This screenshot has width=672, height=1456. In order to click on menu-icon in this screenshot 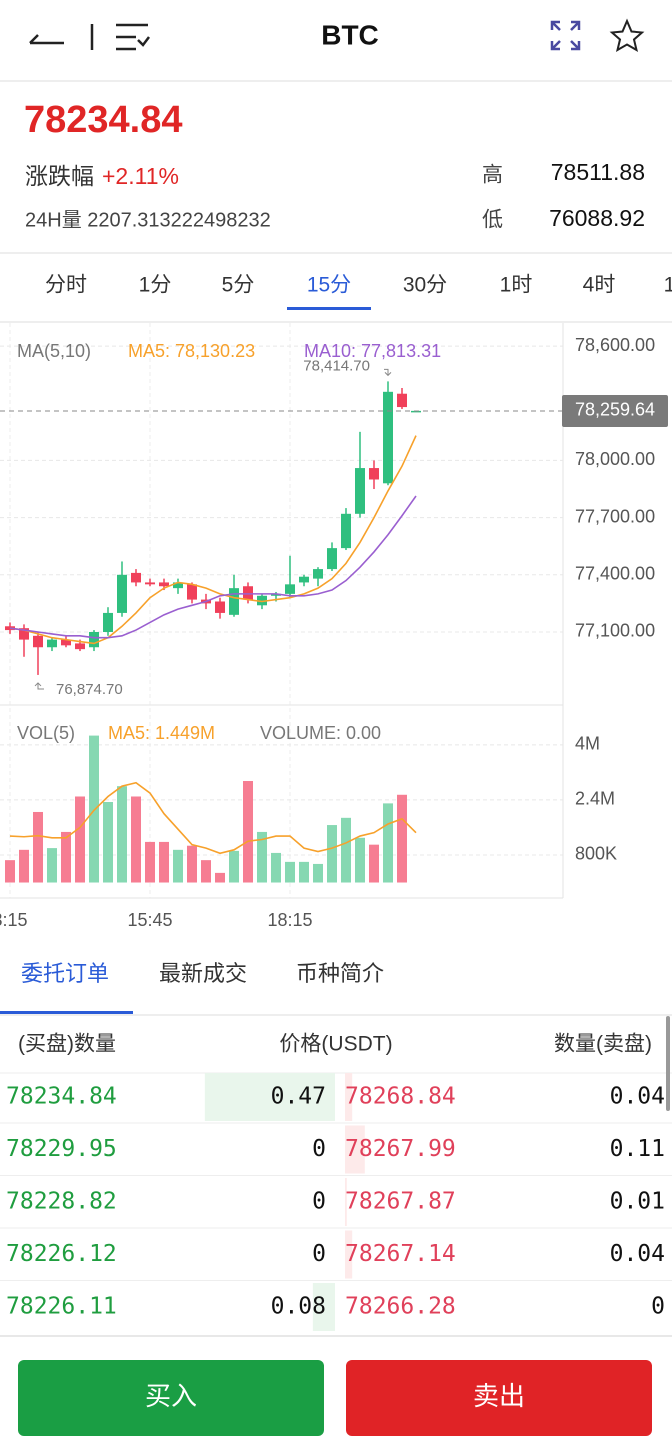, I will do `click(133, 37)`.